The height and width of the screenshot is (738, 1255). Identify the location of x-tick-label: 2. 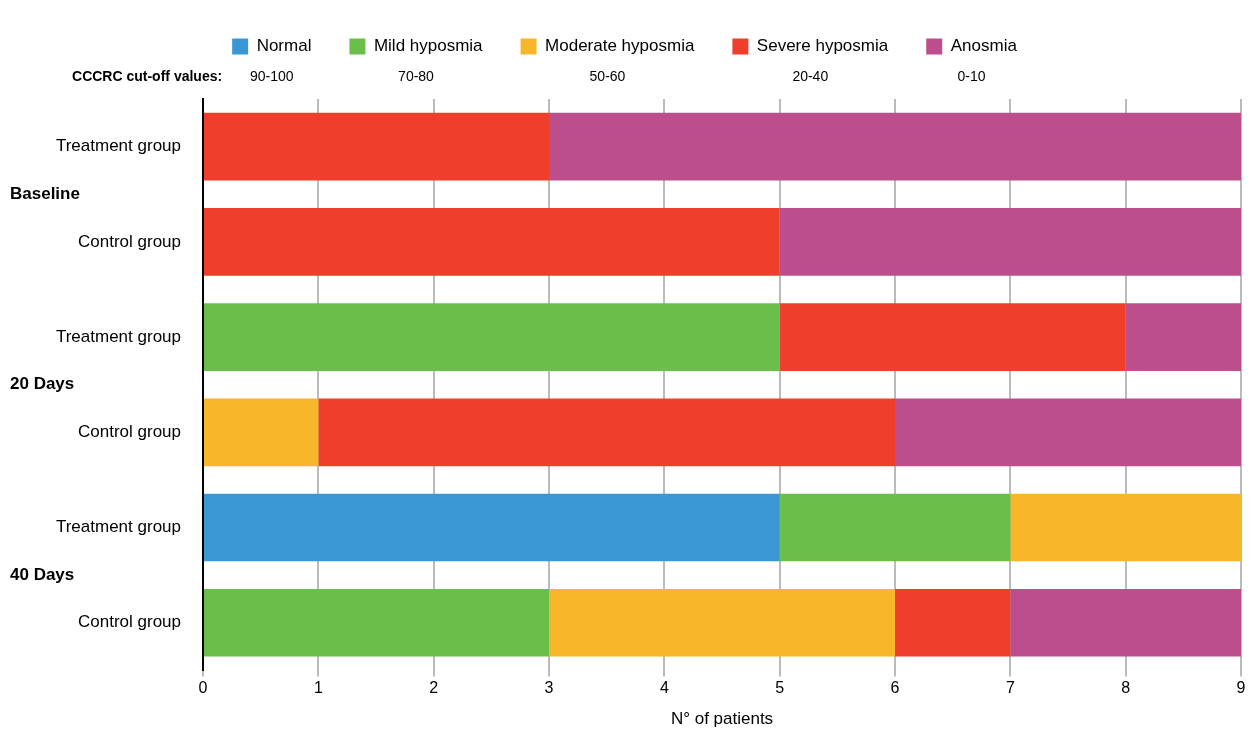
(434, 688).